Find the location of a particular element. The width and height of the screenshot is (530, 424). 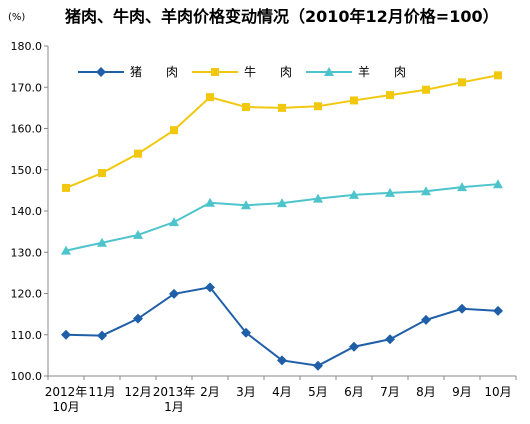

x-tick-label: 2013年 is located at coordinates (174, 392).